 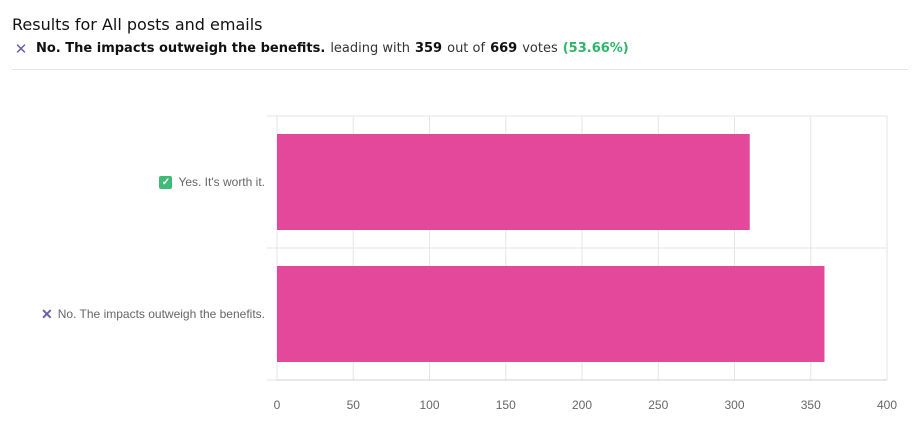 I want to click on category-label: ✕ No. The impacts outweigh the benefits., so click(x=153, y=314).